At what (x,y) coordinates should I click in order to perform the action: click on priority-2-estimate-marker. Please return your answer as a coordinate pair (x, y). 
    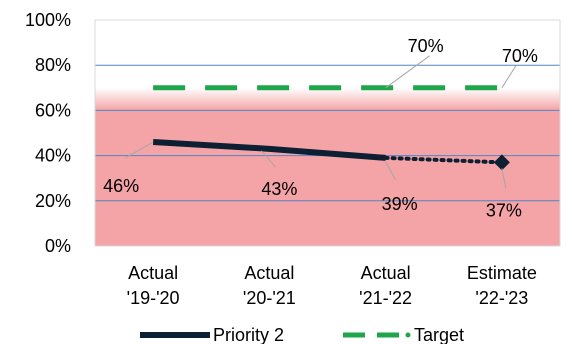
    Looking at the image, I should click on (501, 162).